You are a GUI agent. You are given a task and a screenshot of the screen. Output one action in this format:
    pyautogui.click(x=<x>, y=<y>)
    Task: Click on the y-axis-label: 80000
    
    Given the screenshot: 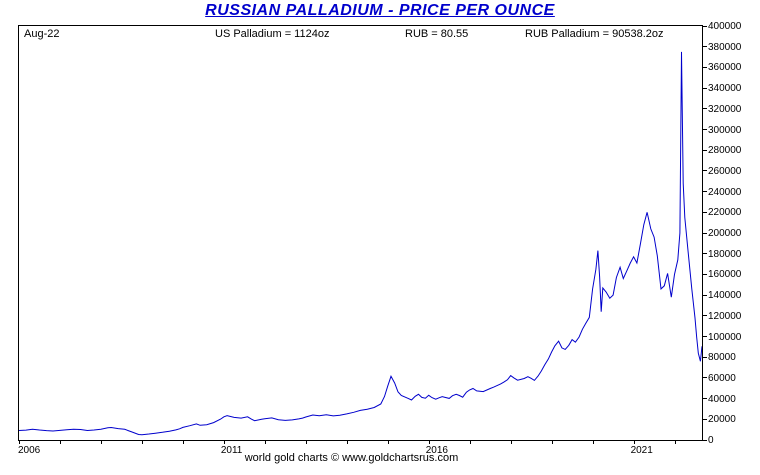 What is the action you would take?
    pyautogui.click(x=722, y=358)
    